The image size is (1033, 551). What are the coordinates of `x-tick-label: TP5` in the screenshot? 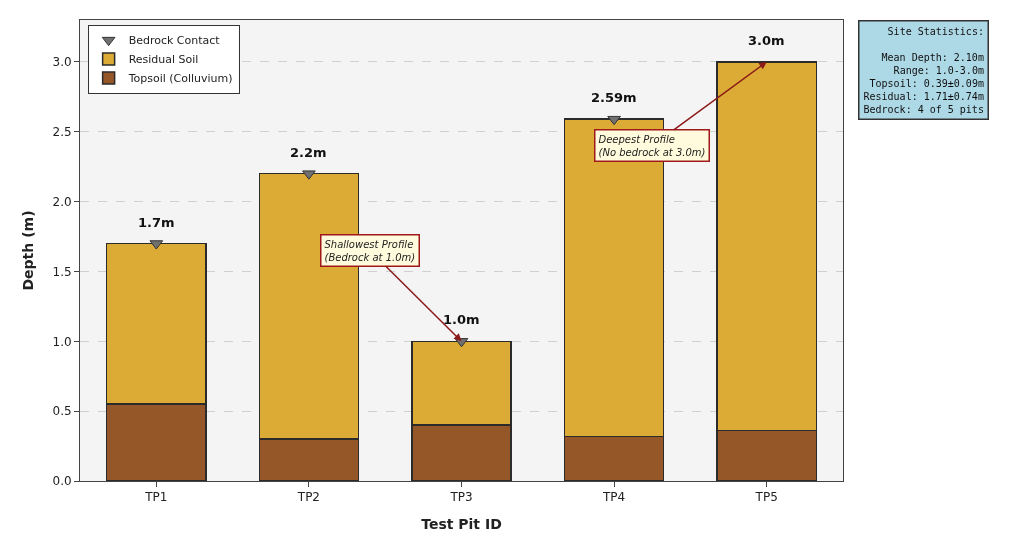 It's located at (766, 497).